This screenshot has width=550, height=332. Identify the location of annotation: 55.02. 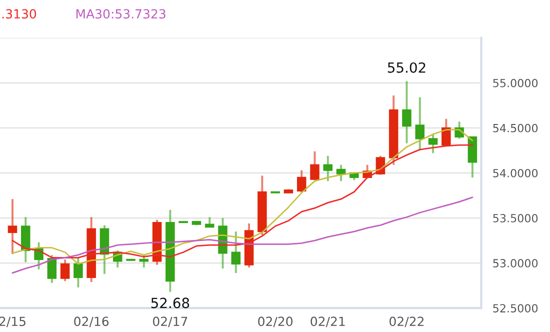
(407, 67).